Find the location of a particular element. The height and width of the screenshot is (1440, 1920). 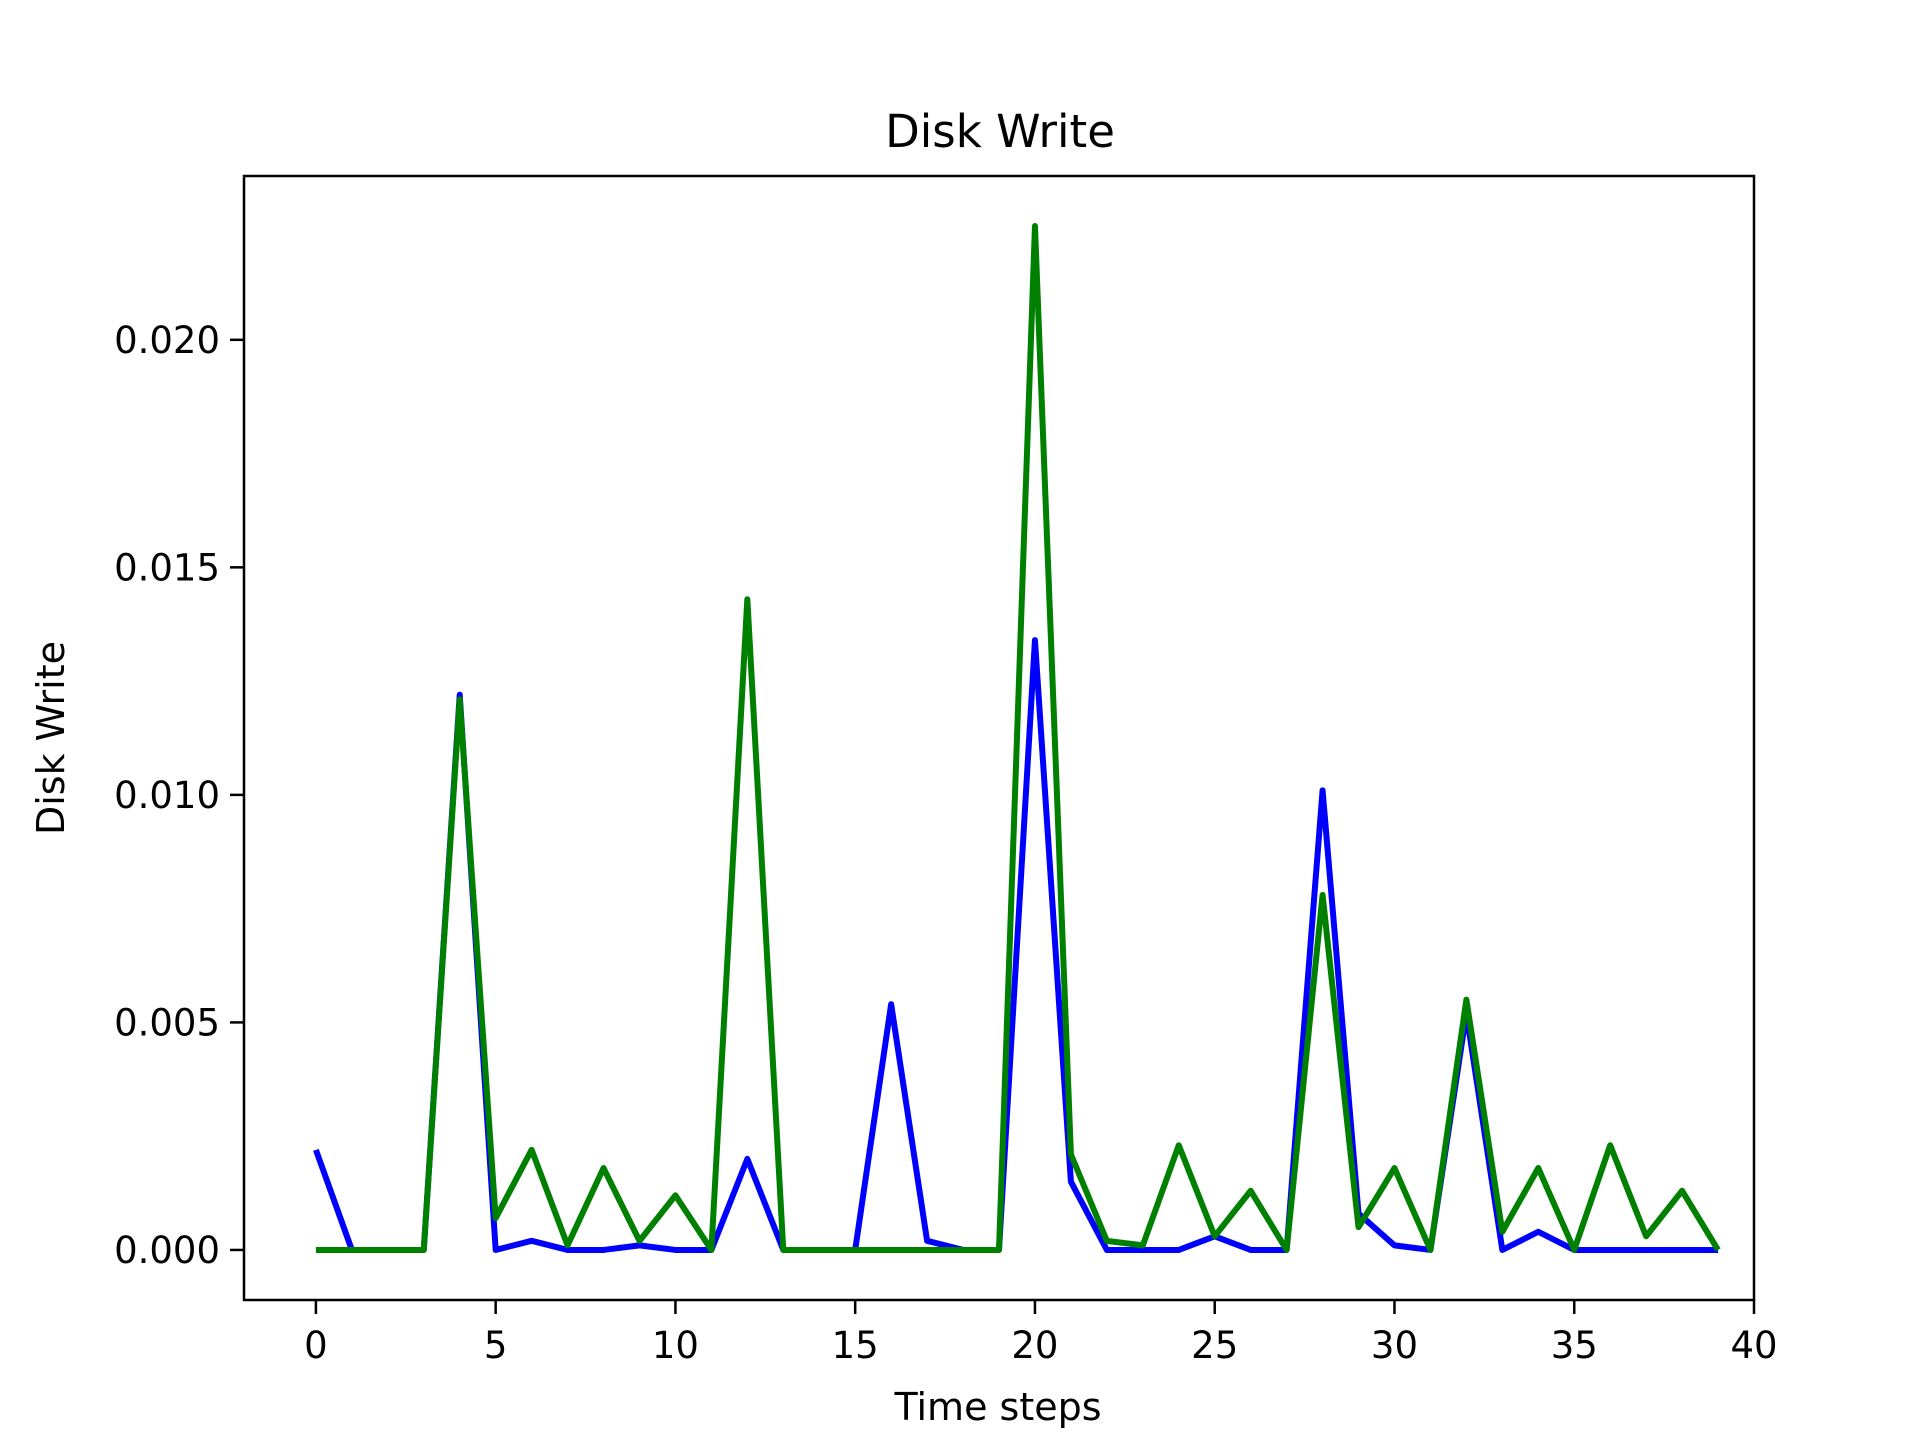

y-axis: 0.000 0.005 0.010 0.015 0.020 is located at coordinates (179, 795).